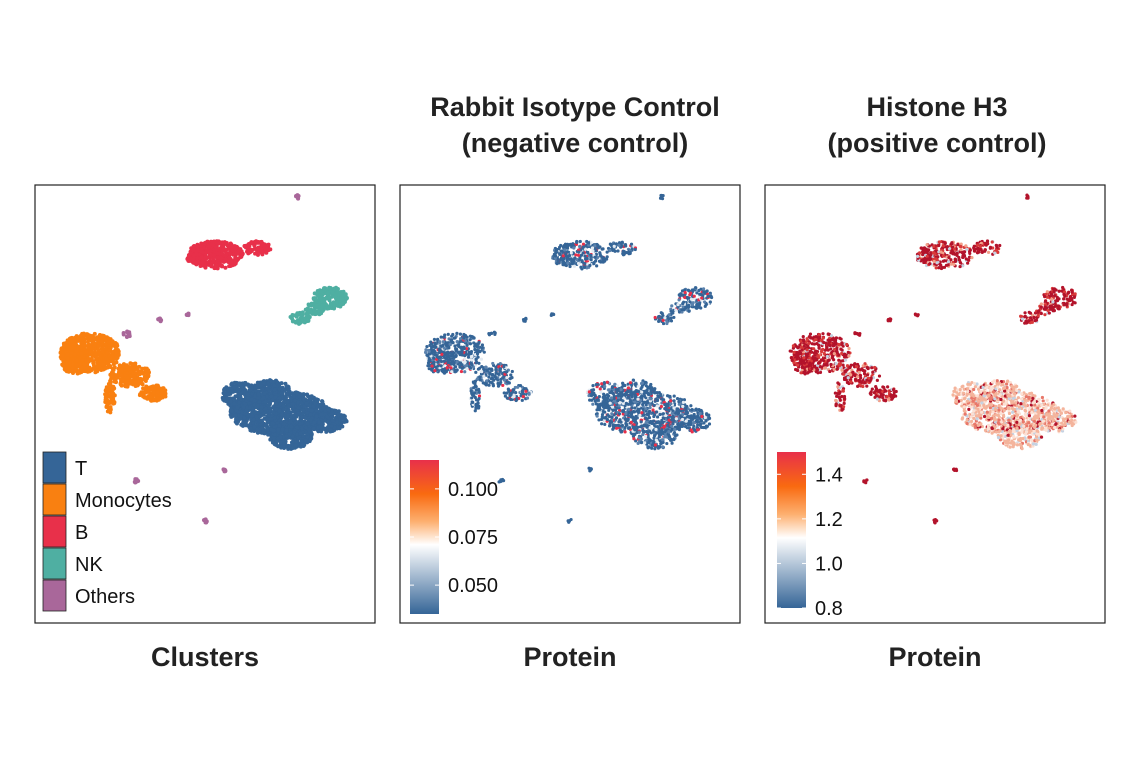 This screenshot has height=773, width=1141. Describe the element at coordinates (936, 107) in the screenshot. I see `panel3-title-line1: Histone H3` at that location.